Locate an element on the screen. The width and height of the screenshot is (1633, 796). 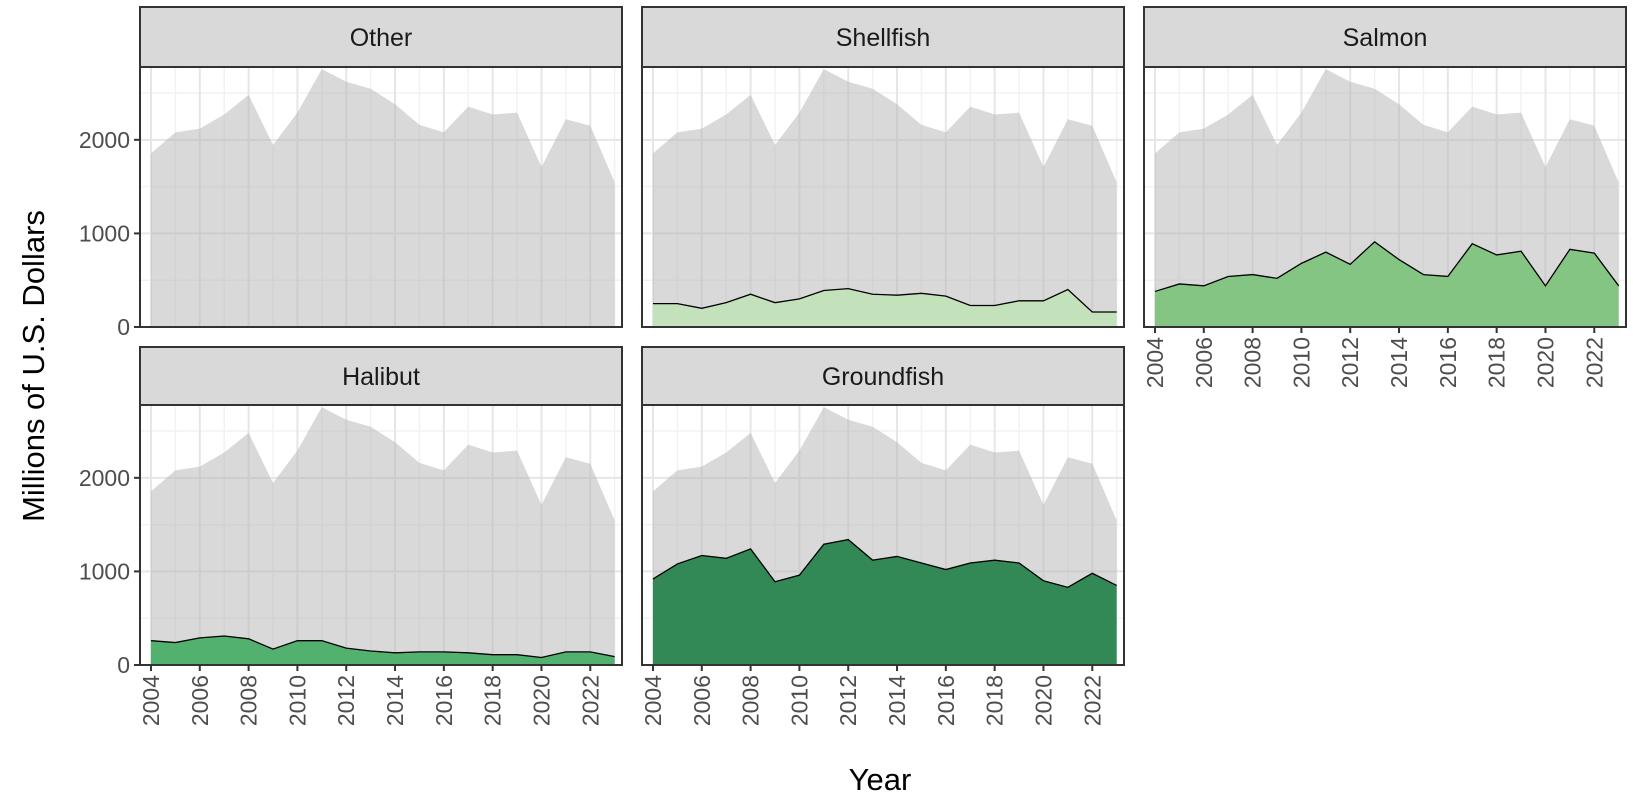
strip-label: Other is located at coordinates (381, 38).